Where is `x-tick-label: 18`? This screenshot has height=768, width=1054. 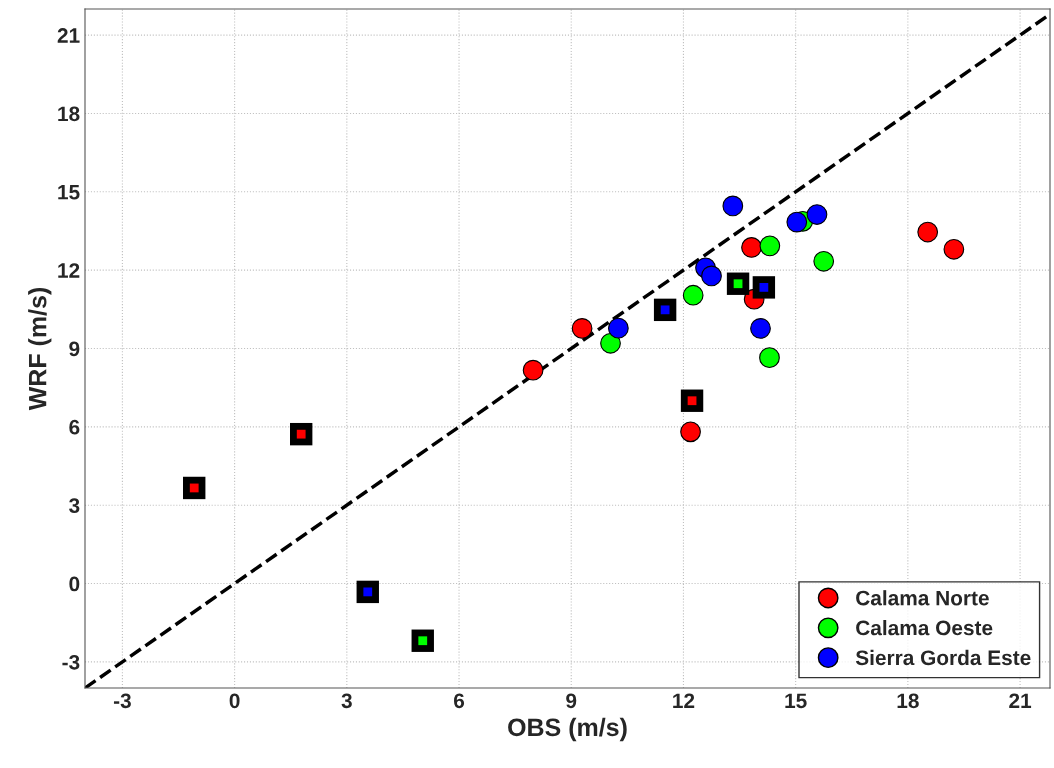
x-tick-label: 18 is located at coordinates (908, 701).